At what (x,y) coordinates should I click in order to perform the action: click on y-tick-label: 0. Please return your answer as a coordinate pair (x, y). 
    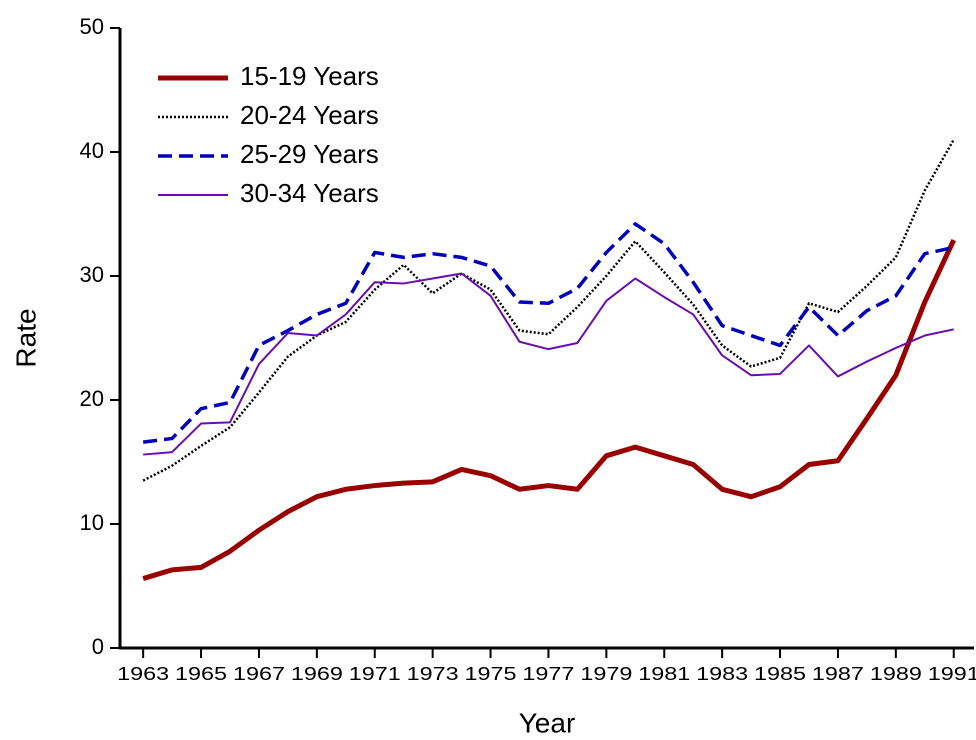
    Looking at the image, I should click on (98, 646).